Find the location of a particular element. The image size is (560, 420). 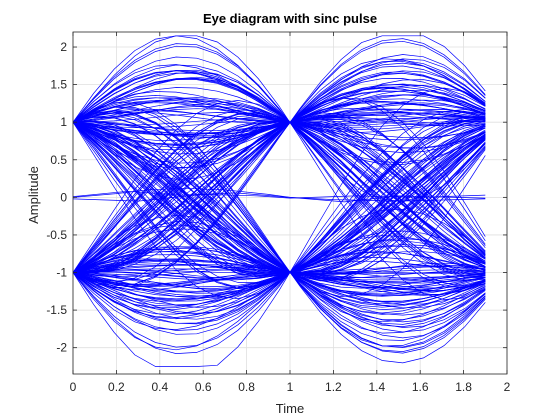

y-tick-label: 1 is located at coordinates (63, 122).